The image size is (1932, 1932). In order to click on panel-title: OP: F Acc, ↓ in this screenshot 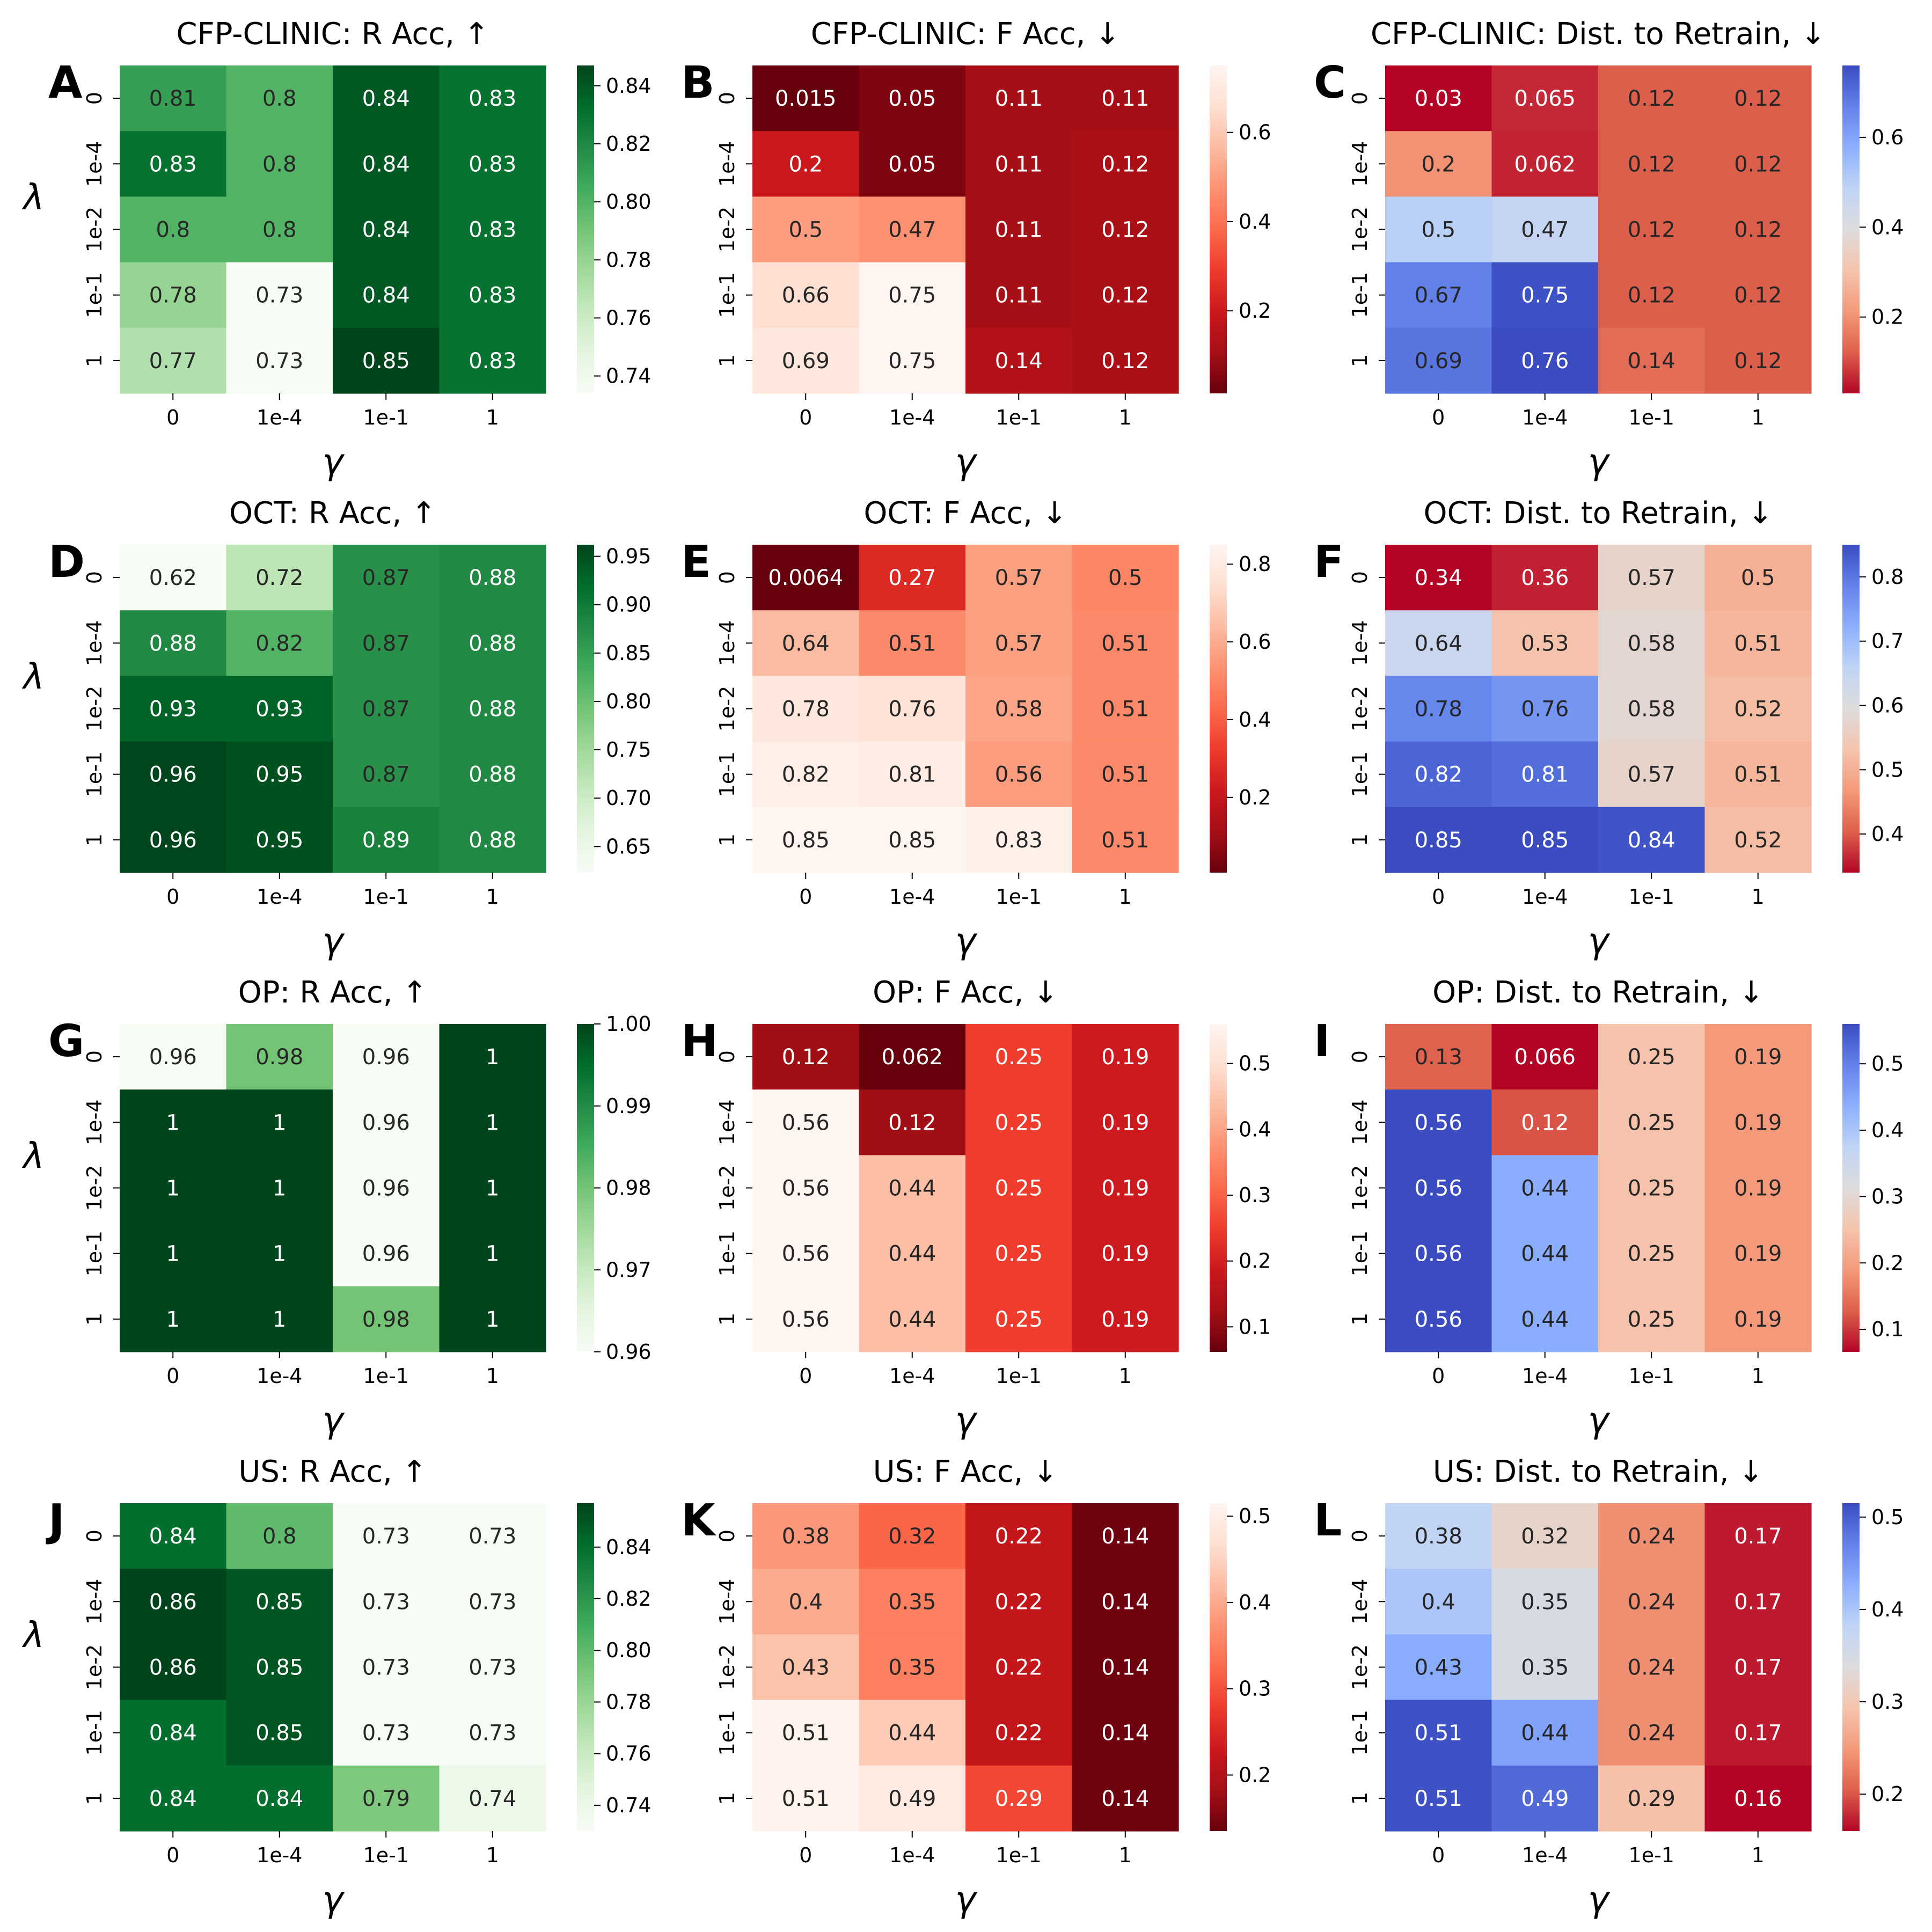, I will do `click(965, 992)`.